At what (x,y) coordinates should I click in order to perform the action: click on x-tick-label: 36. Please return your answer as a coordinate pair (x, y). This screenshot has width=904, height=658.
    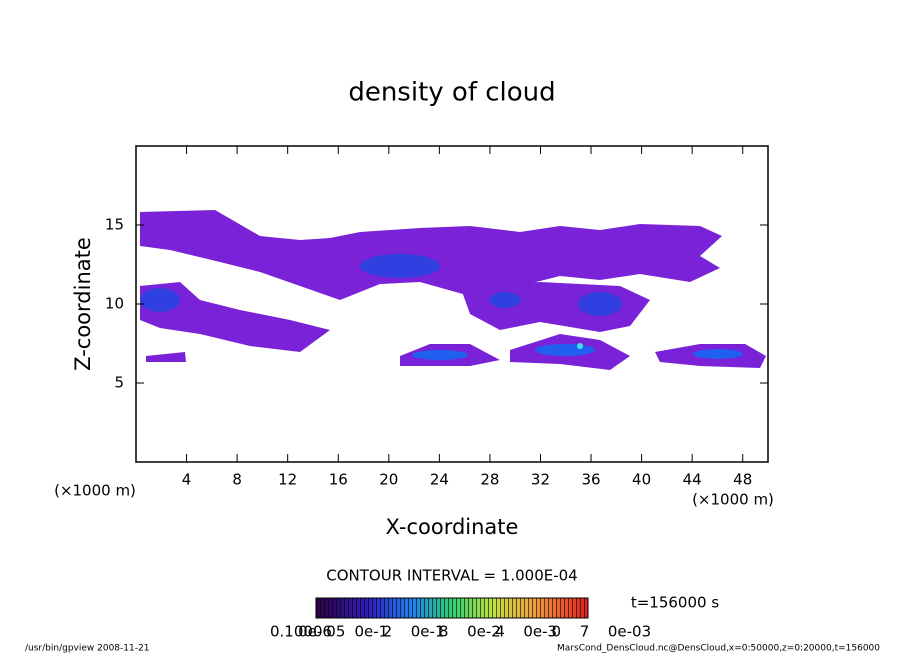
    Looking at the image, I should click on (590, 480).